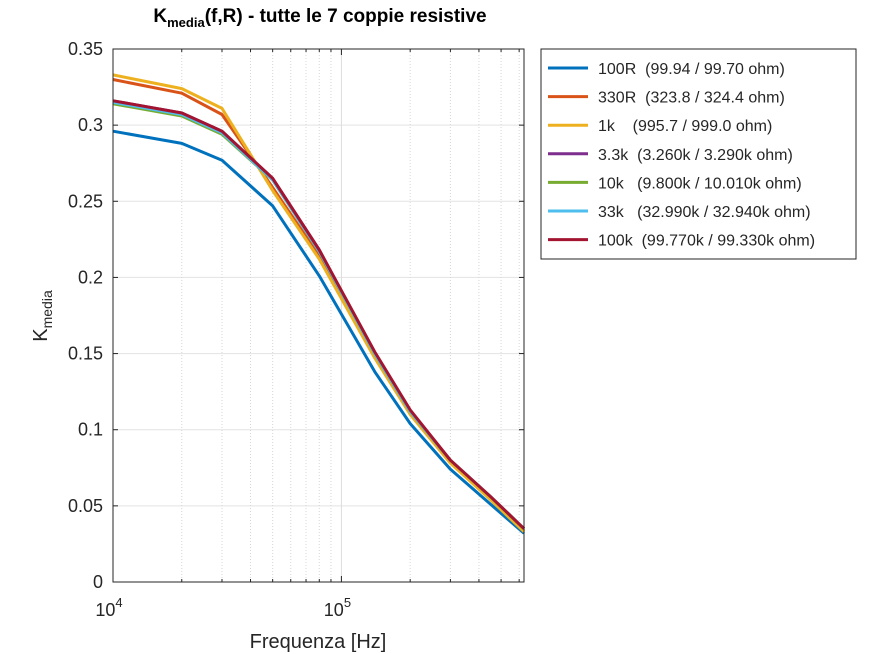 Image resolution: width=872 pixels, height=654 pixels. I want to click on x-axis-label: Frequenza [Hz], so click(318, 642).